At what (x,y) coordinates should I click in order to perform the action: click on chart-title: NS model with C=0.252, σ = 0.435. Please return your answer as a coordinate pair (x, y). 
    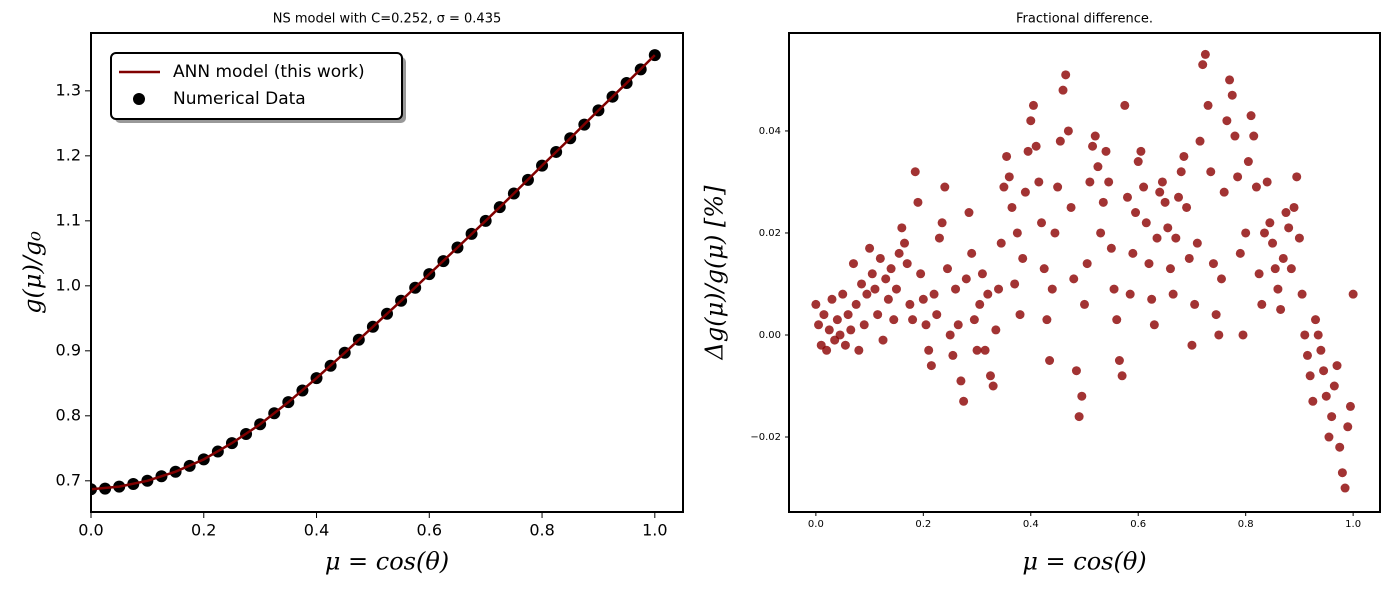
    Looking at the image, I should click on (387, 19).